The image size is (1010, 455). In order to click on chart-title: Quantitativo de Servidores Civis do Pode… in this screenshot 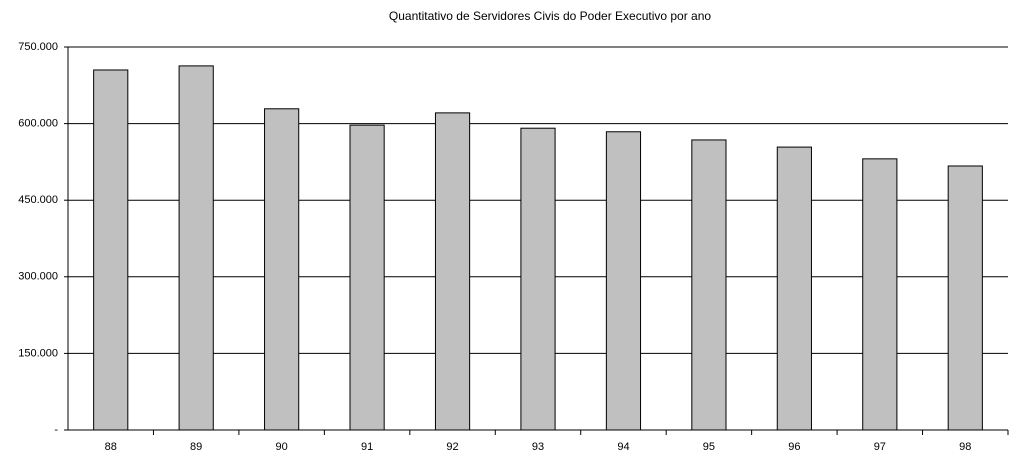, I will do `click(550, 16)`.